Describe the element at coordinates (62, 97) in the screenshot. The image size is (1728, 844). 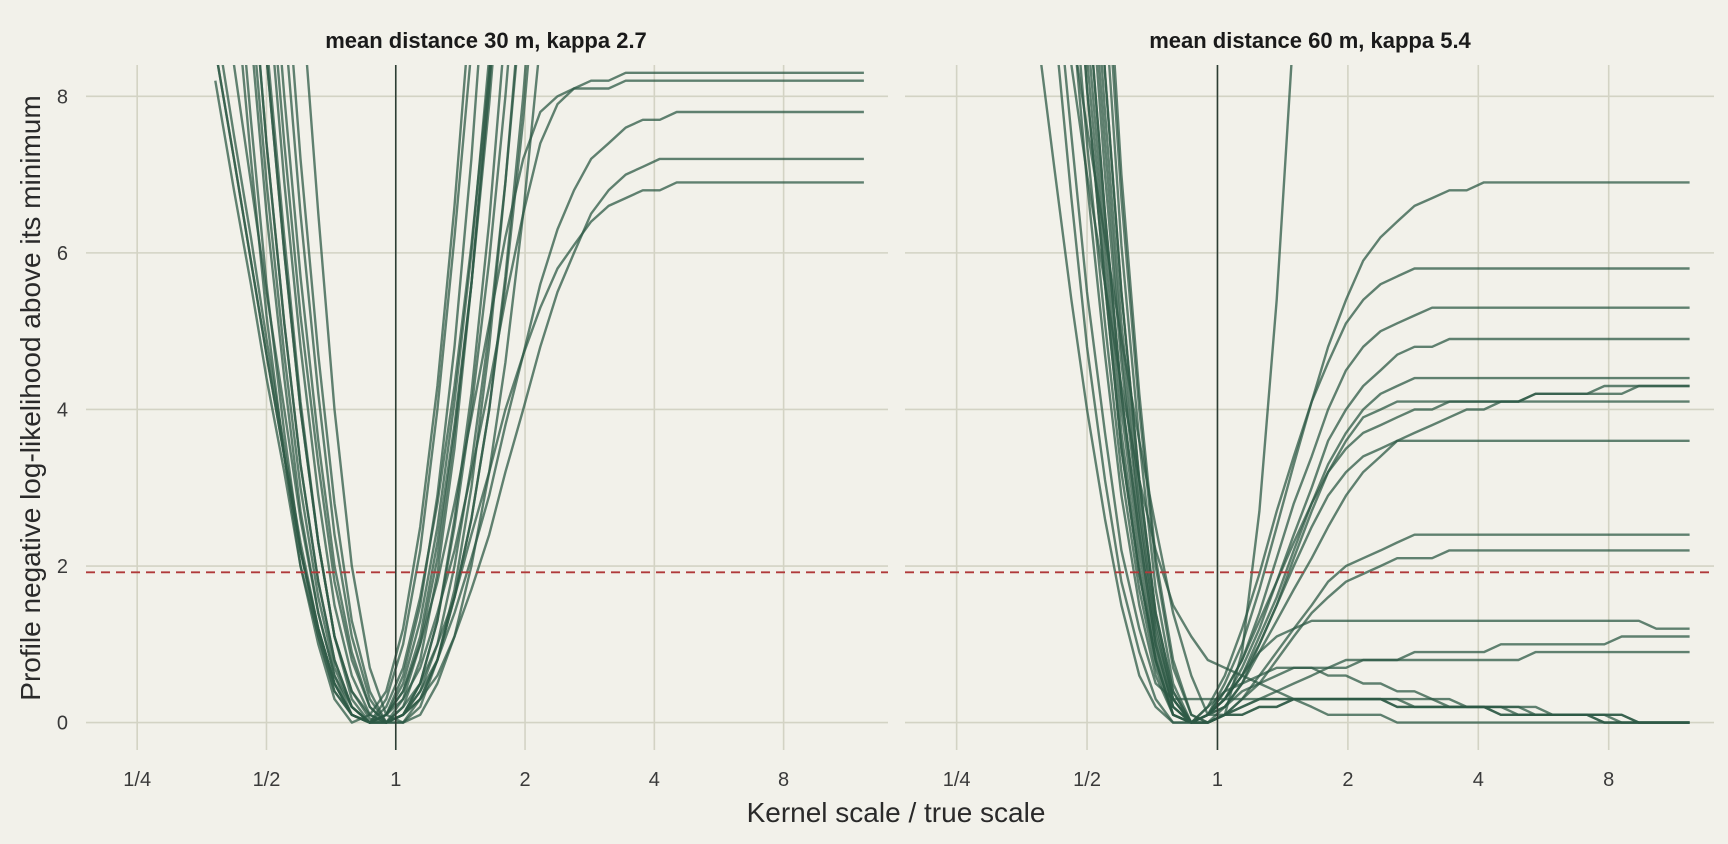
I see `y-tick-label: 8` at that location.